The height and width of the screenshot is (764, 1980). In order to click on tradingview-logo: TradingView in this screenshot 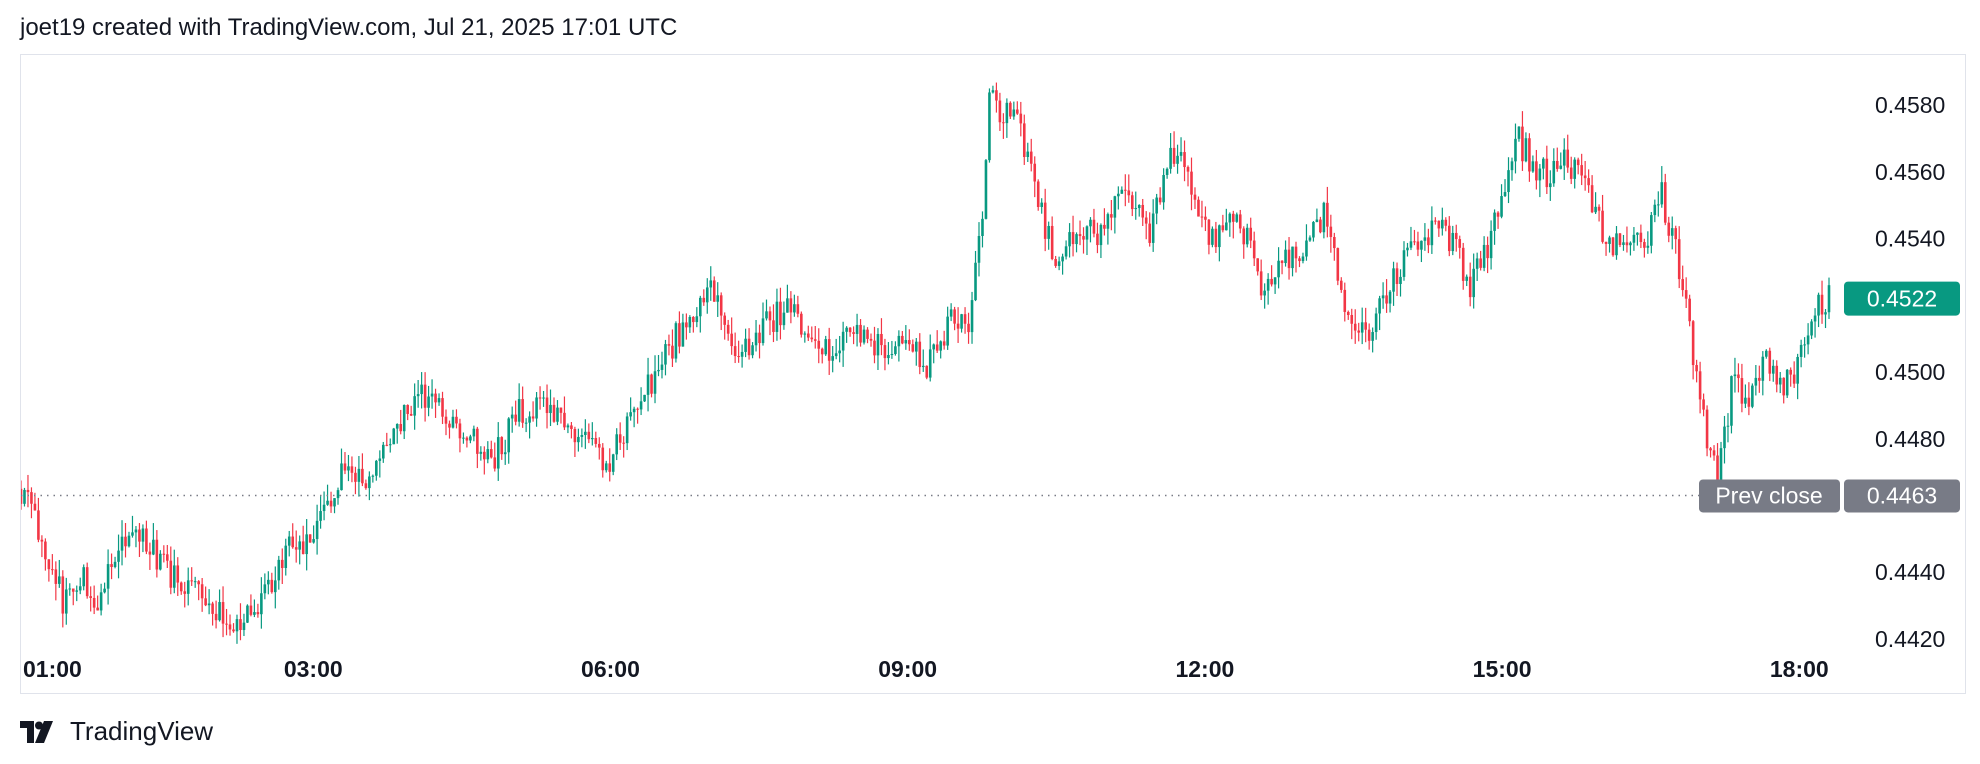, I will do `click(116, 731)`.